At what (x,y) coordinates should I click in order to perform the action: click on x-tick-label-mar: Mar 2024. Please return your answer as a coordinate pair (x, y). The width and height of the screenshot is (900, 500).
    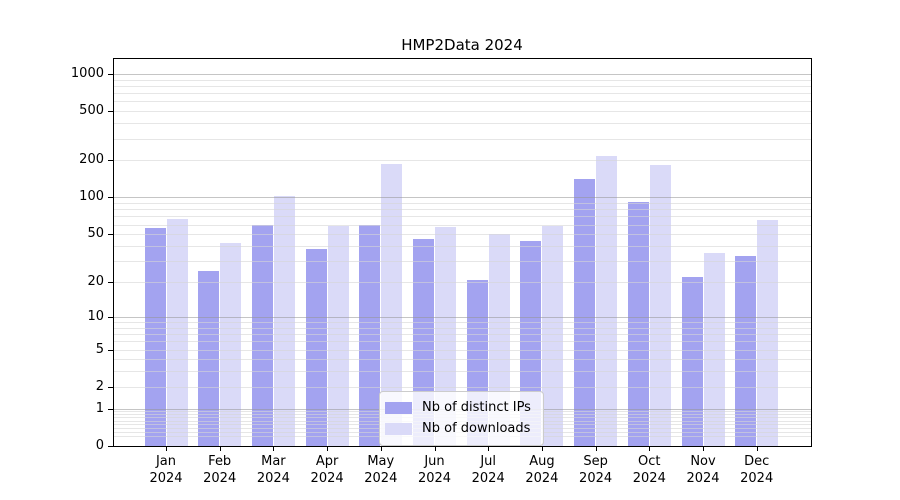
    Looking at the image, I should click on (273, 470).